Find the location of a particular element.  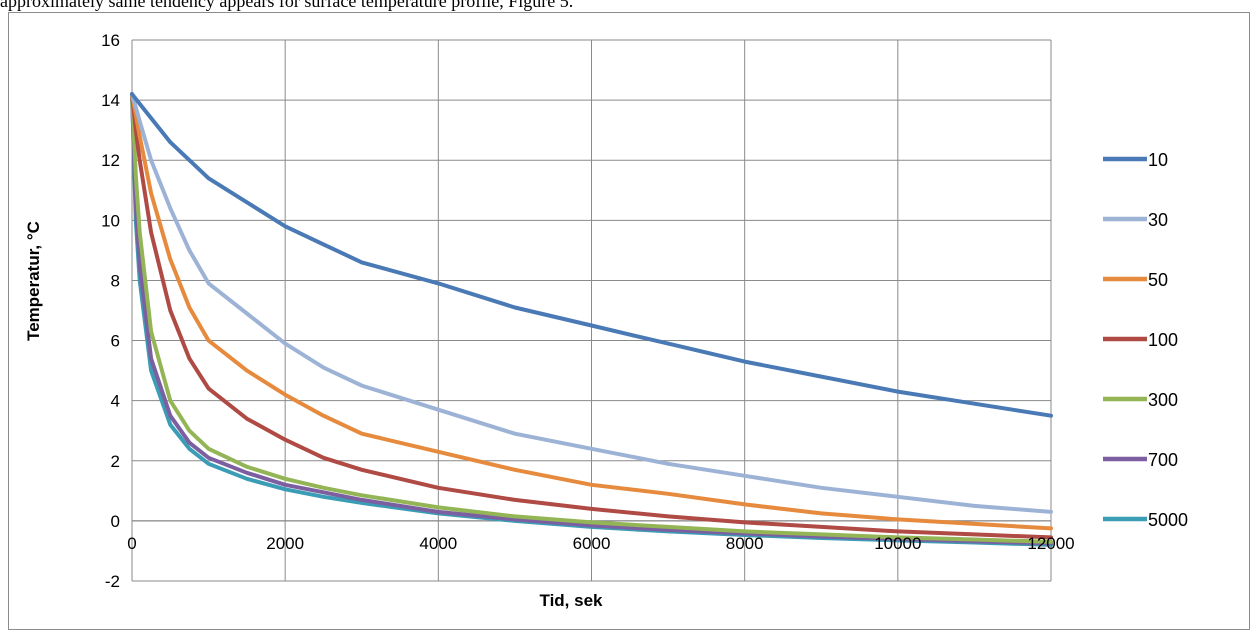

legend-label-100: 100 is located at coordinates (1163, 340).